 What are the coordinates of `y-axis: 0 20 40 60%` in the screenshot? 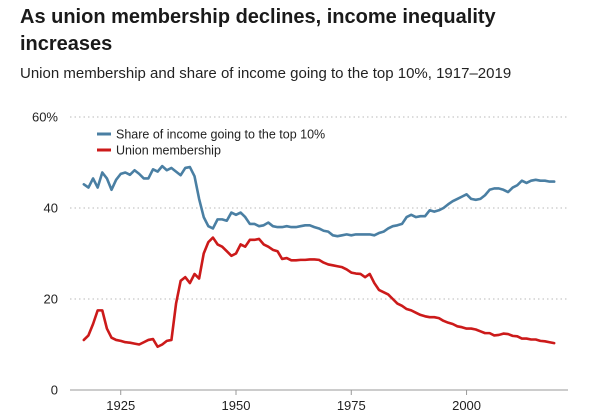 It's located at (45, 254).